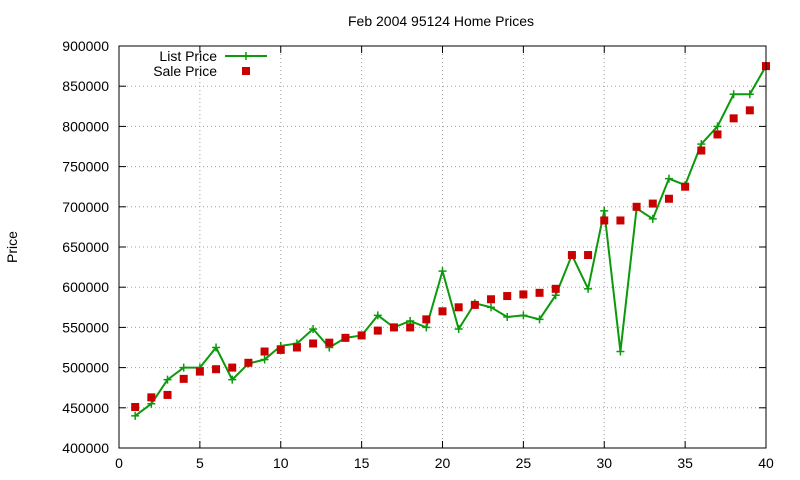  Describe the element at coordinates (85, 167) in the screenshot. I see `y-tick-label: 750000` at that location.